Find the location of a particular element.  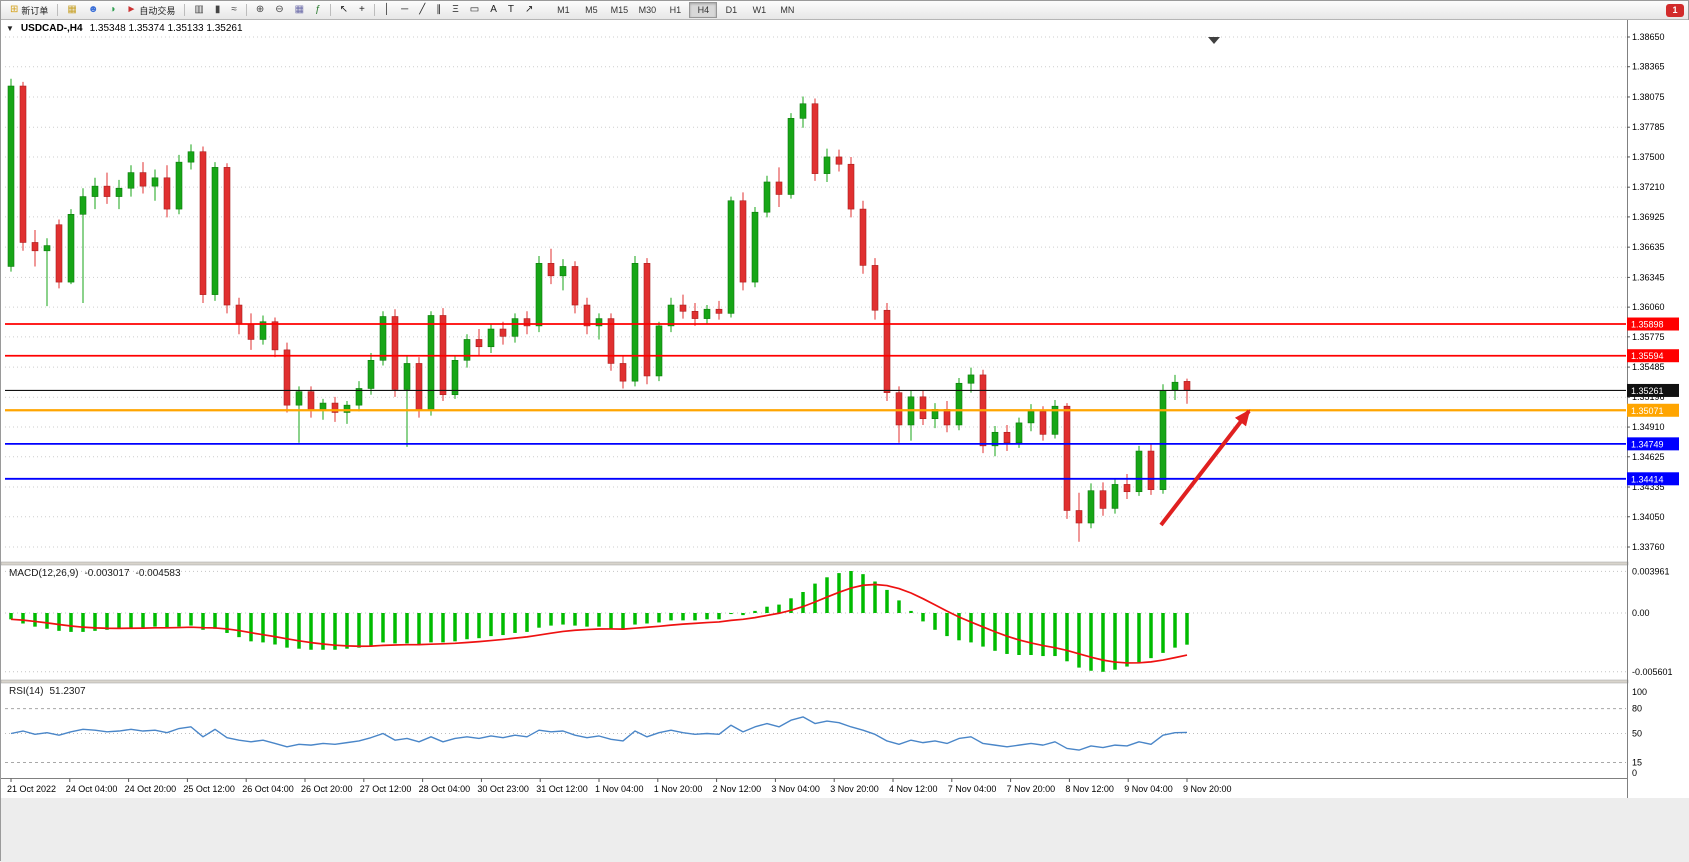

price-tick-label: 1.36635 is located at coordinates (1648, 247).